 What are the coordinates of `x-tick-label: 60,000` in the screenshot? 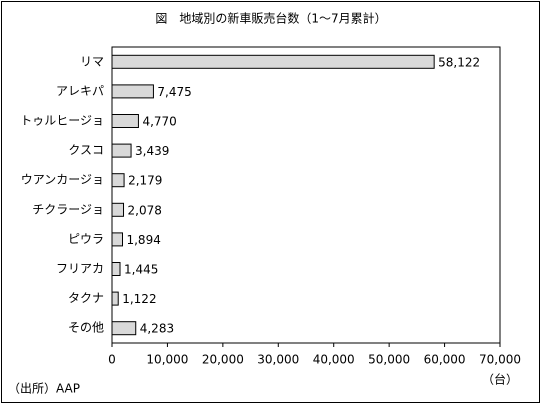 It's located at (445, 360).